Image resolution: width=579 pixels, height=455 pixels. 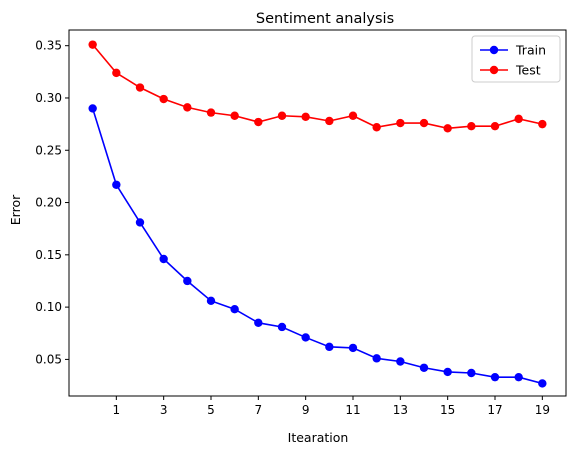 I want to click on x-tick-label: 17, so click(x=494, y=410).